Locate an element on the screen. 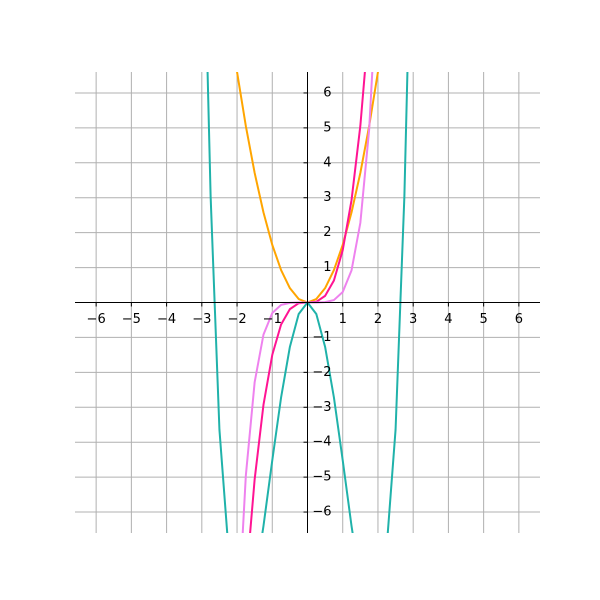 The image size is (600, 600). x-tick-label: 5 is located at coordinates (483, 319).